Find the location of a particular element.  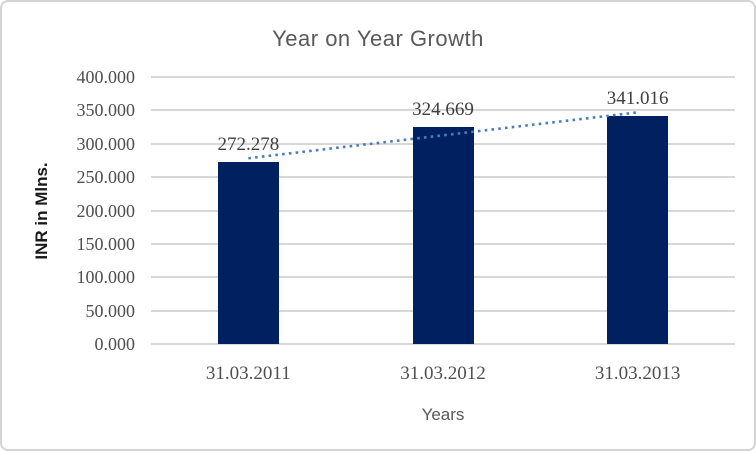

y-tick-label: 300.000 is located at coordinates (106, 143).